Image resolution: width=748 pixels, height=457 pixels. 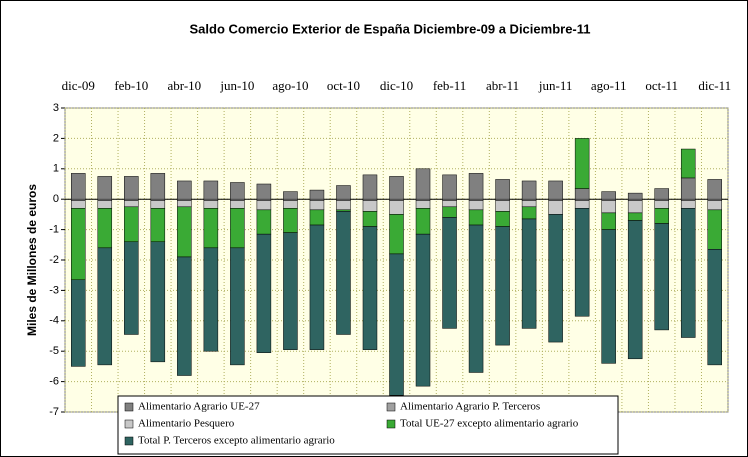 I want to click on x-tick-label: feb-10, so click(x=131, y=85).